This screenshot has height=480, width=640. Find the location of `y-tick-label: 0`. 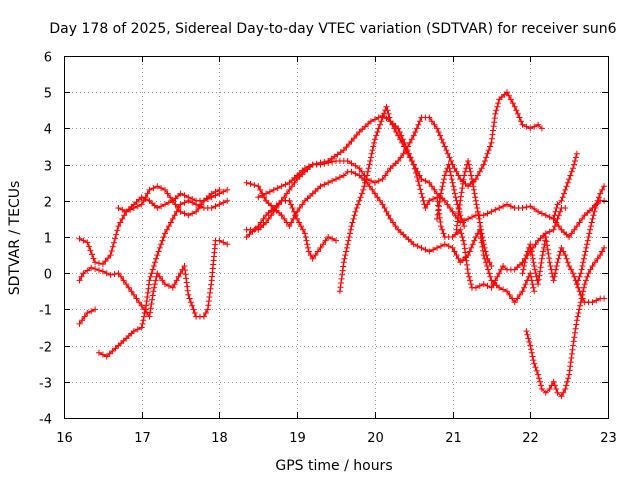

y-tick-label: 0 is located at coordinates (48, 275).